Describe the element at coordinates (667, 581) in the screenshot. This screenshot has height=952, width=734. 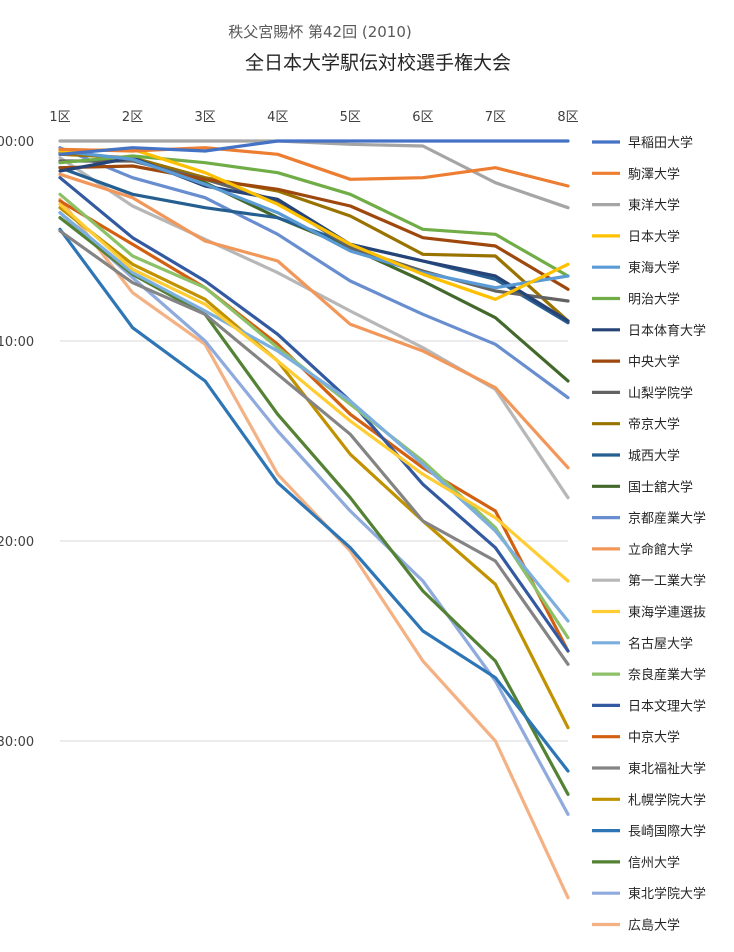
I see `legend-label: 第一工業大学` at that location.